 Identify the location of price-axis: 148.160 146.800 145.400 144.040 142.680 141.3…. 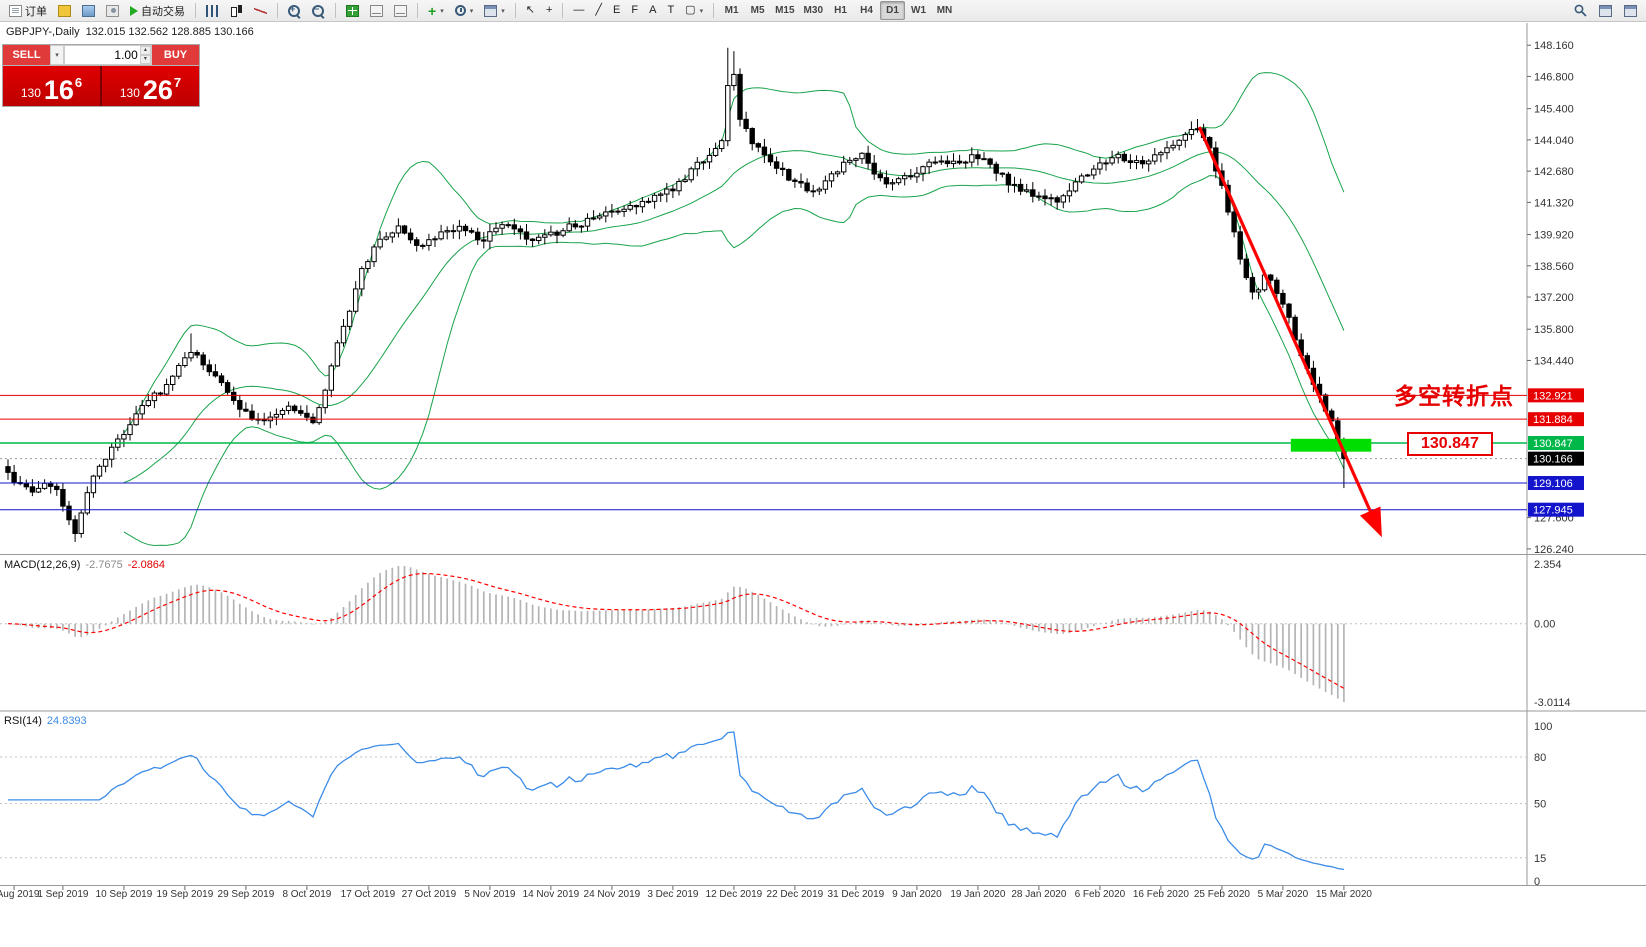
(1555, 298).